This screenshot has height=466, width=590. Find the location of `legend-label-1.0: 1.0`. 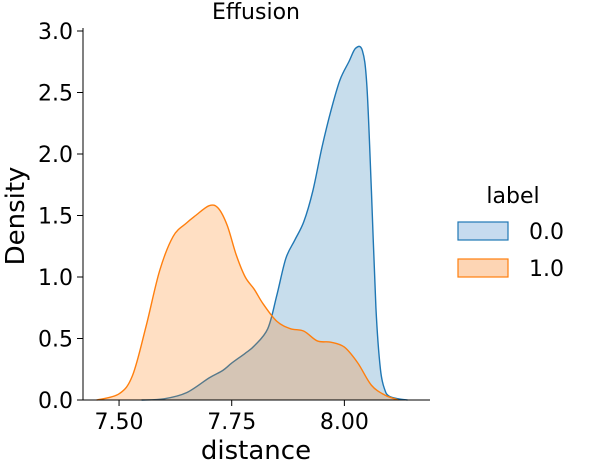

legend-label-1.0: 1.0 is located at coordinates (546, 269).